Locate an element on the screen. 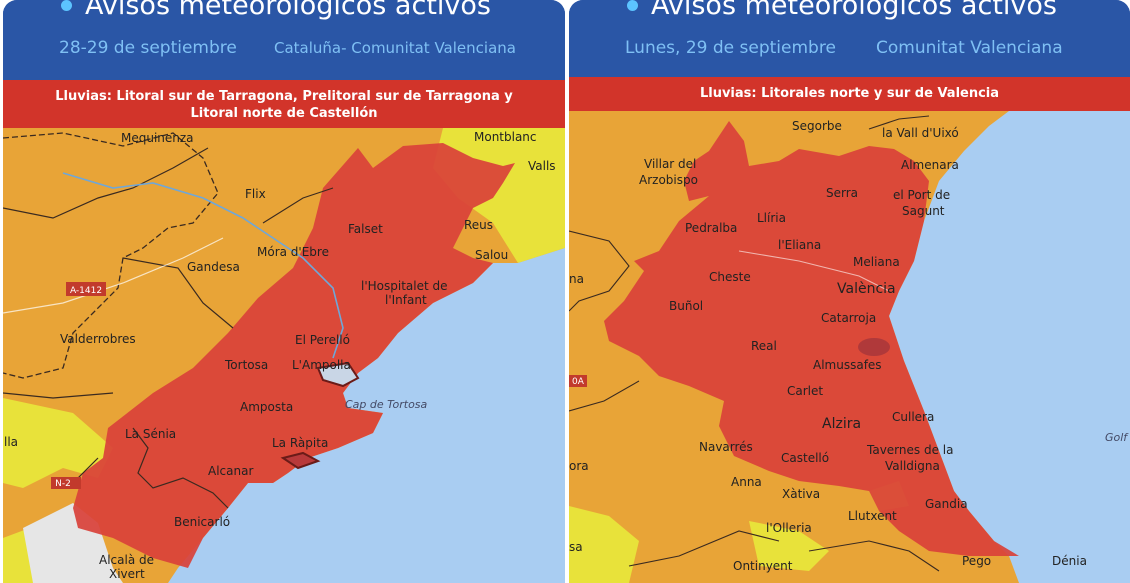 This screenshot has width=1130, height=583. place-benicarlo: Benicarló is located at coordinates (202, 522).